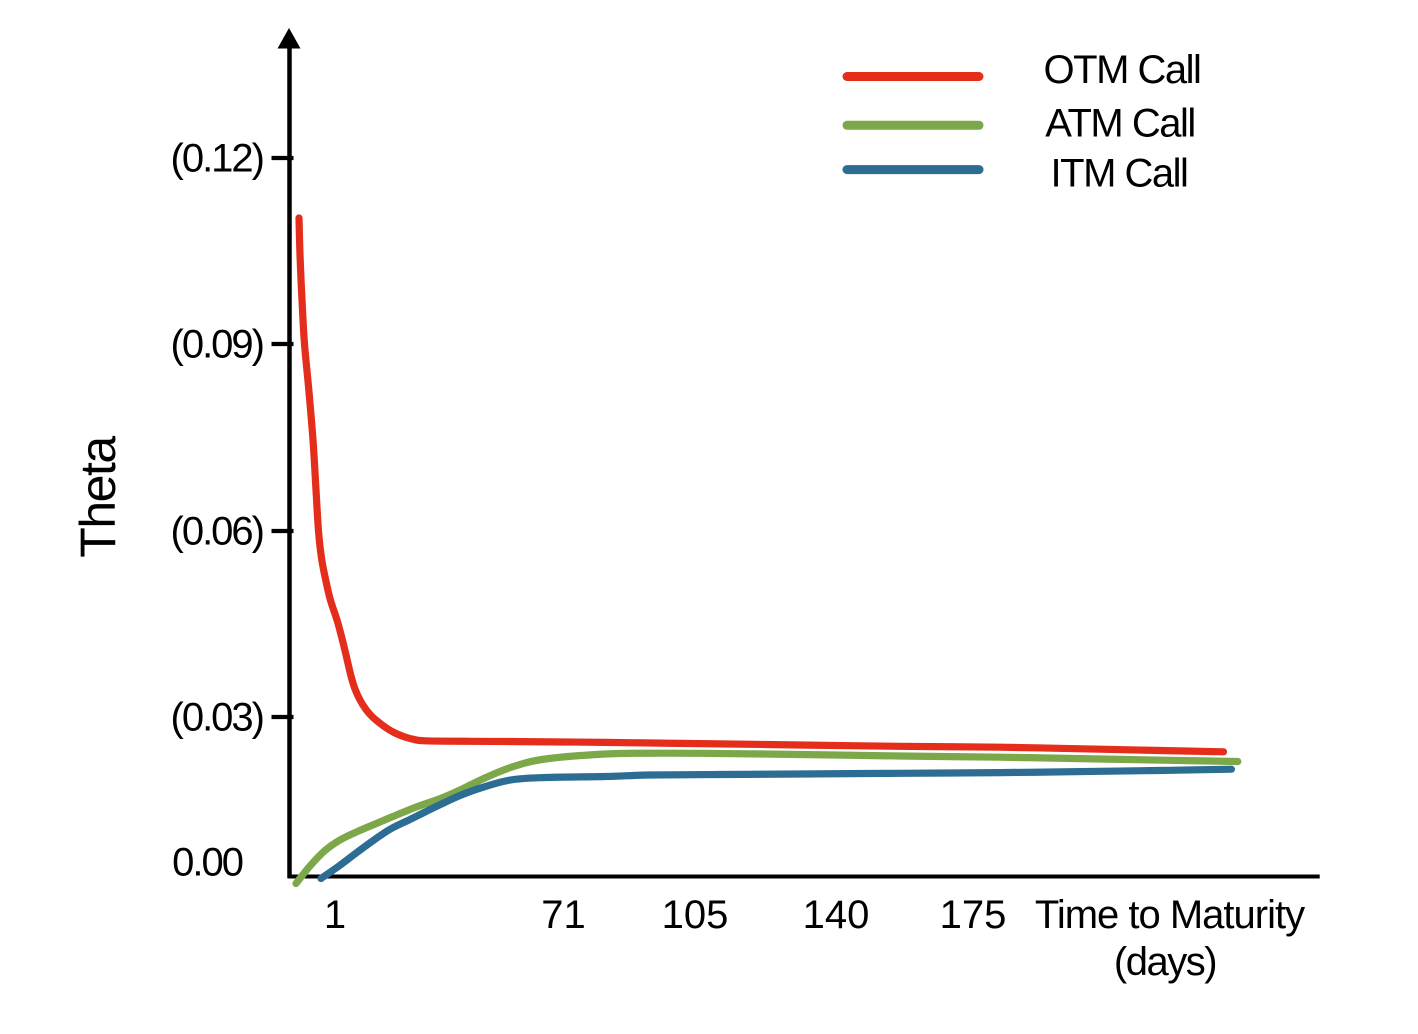 Image resolution: width=1418 pixels, height=1034 pixels. What do you see at coordinates (563, 915) in the screenshot?
I see `svg-text: 71` at bounding box center [563, 915].